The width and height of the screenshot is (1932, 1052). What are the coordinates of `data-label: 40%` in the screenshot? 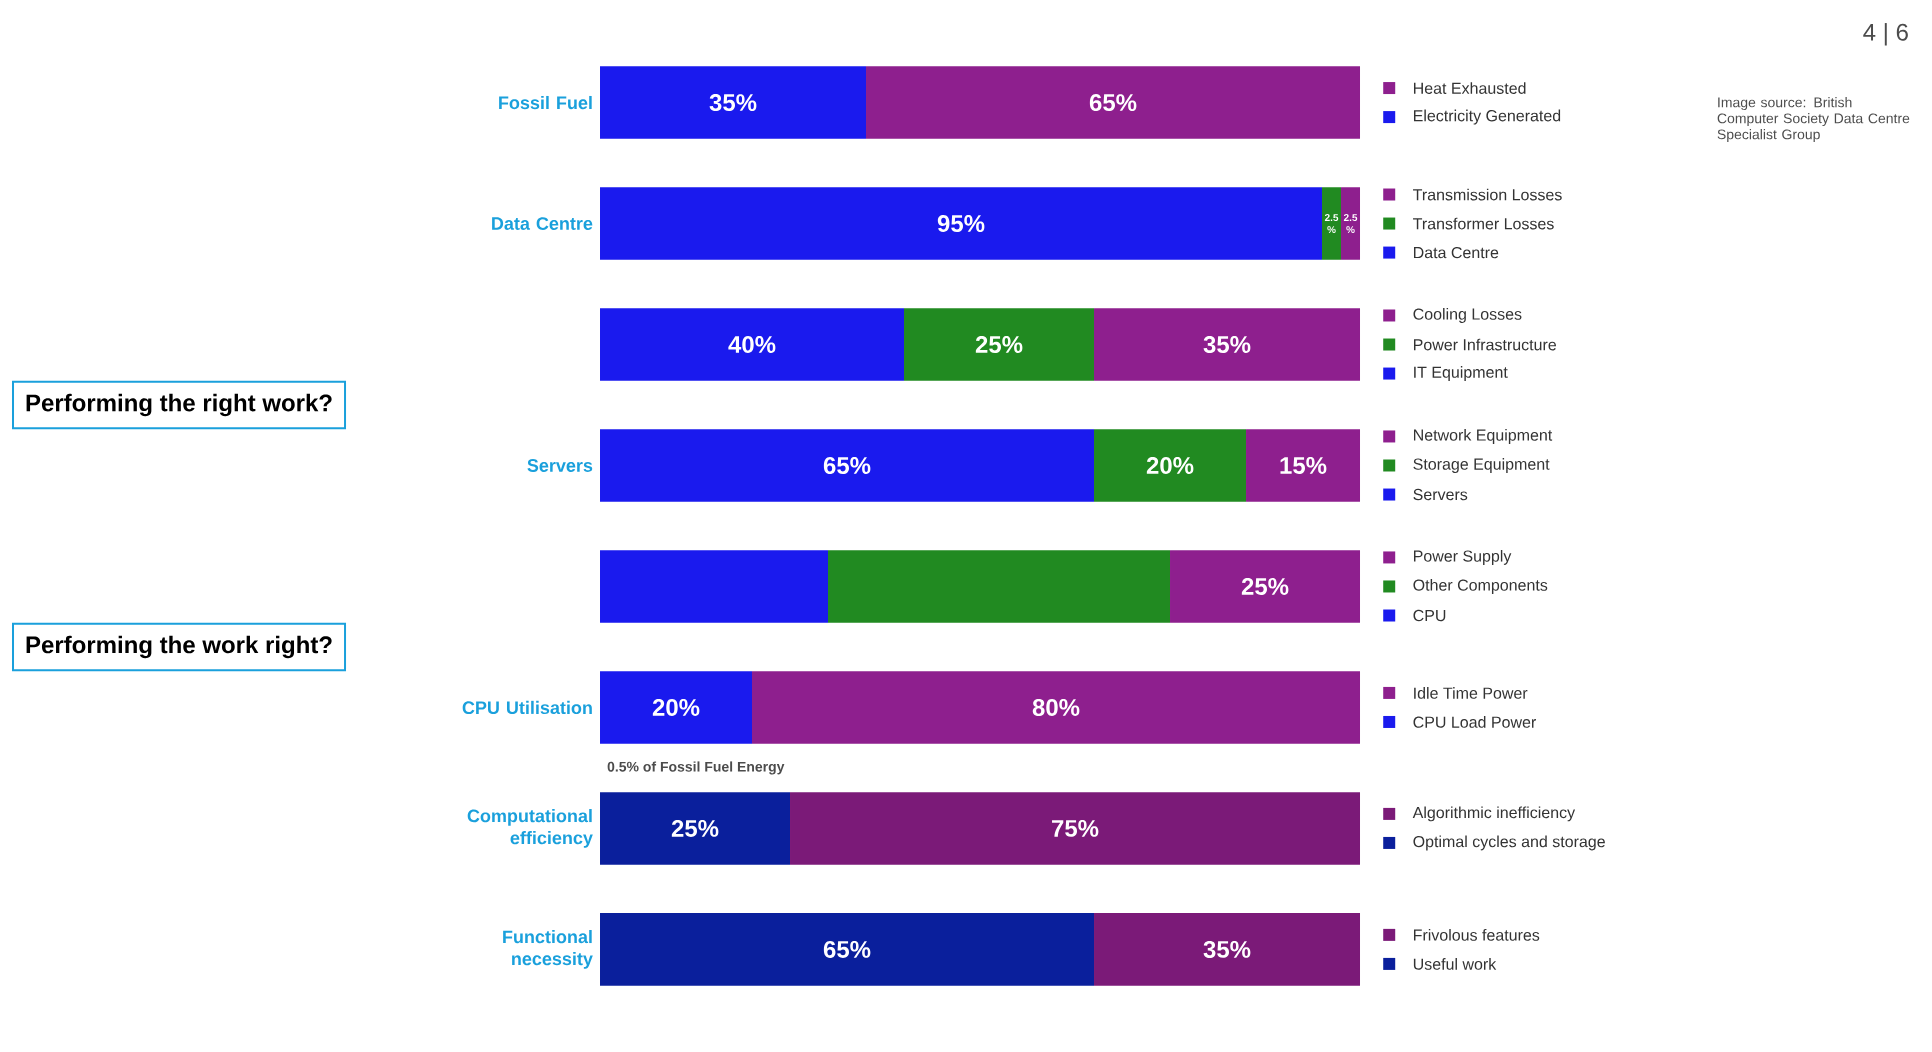 It's located at (752, 344).